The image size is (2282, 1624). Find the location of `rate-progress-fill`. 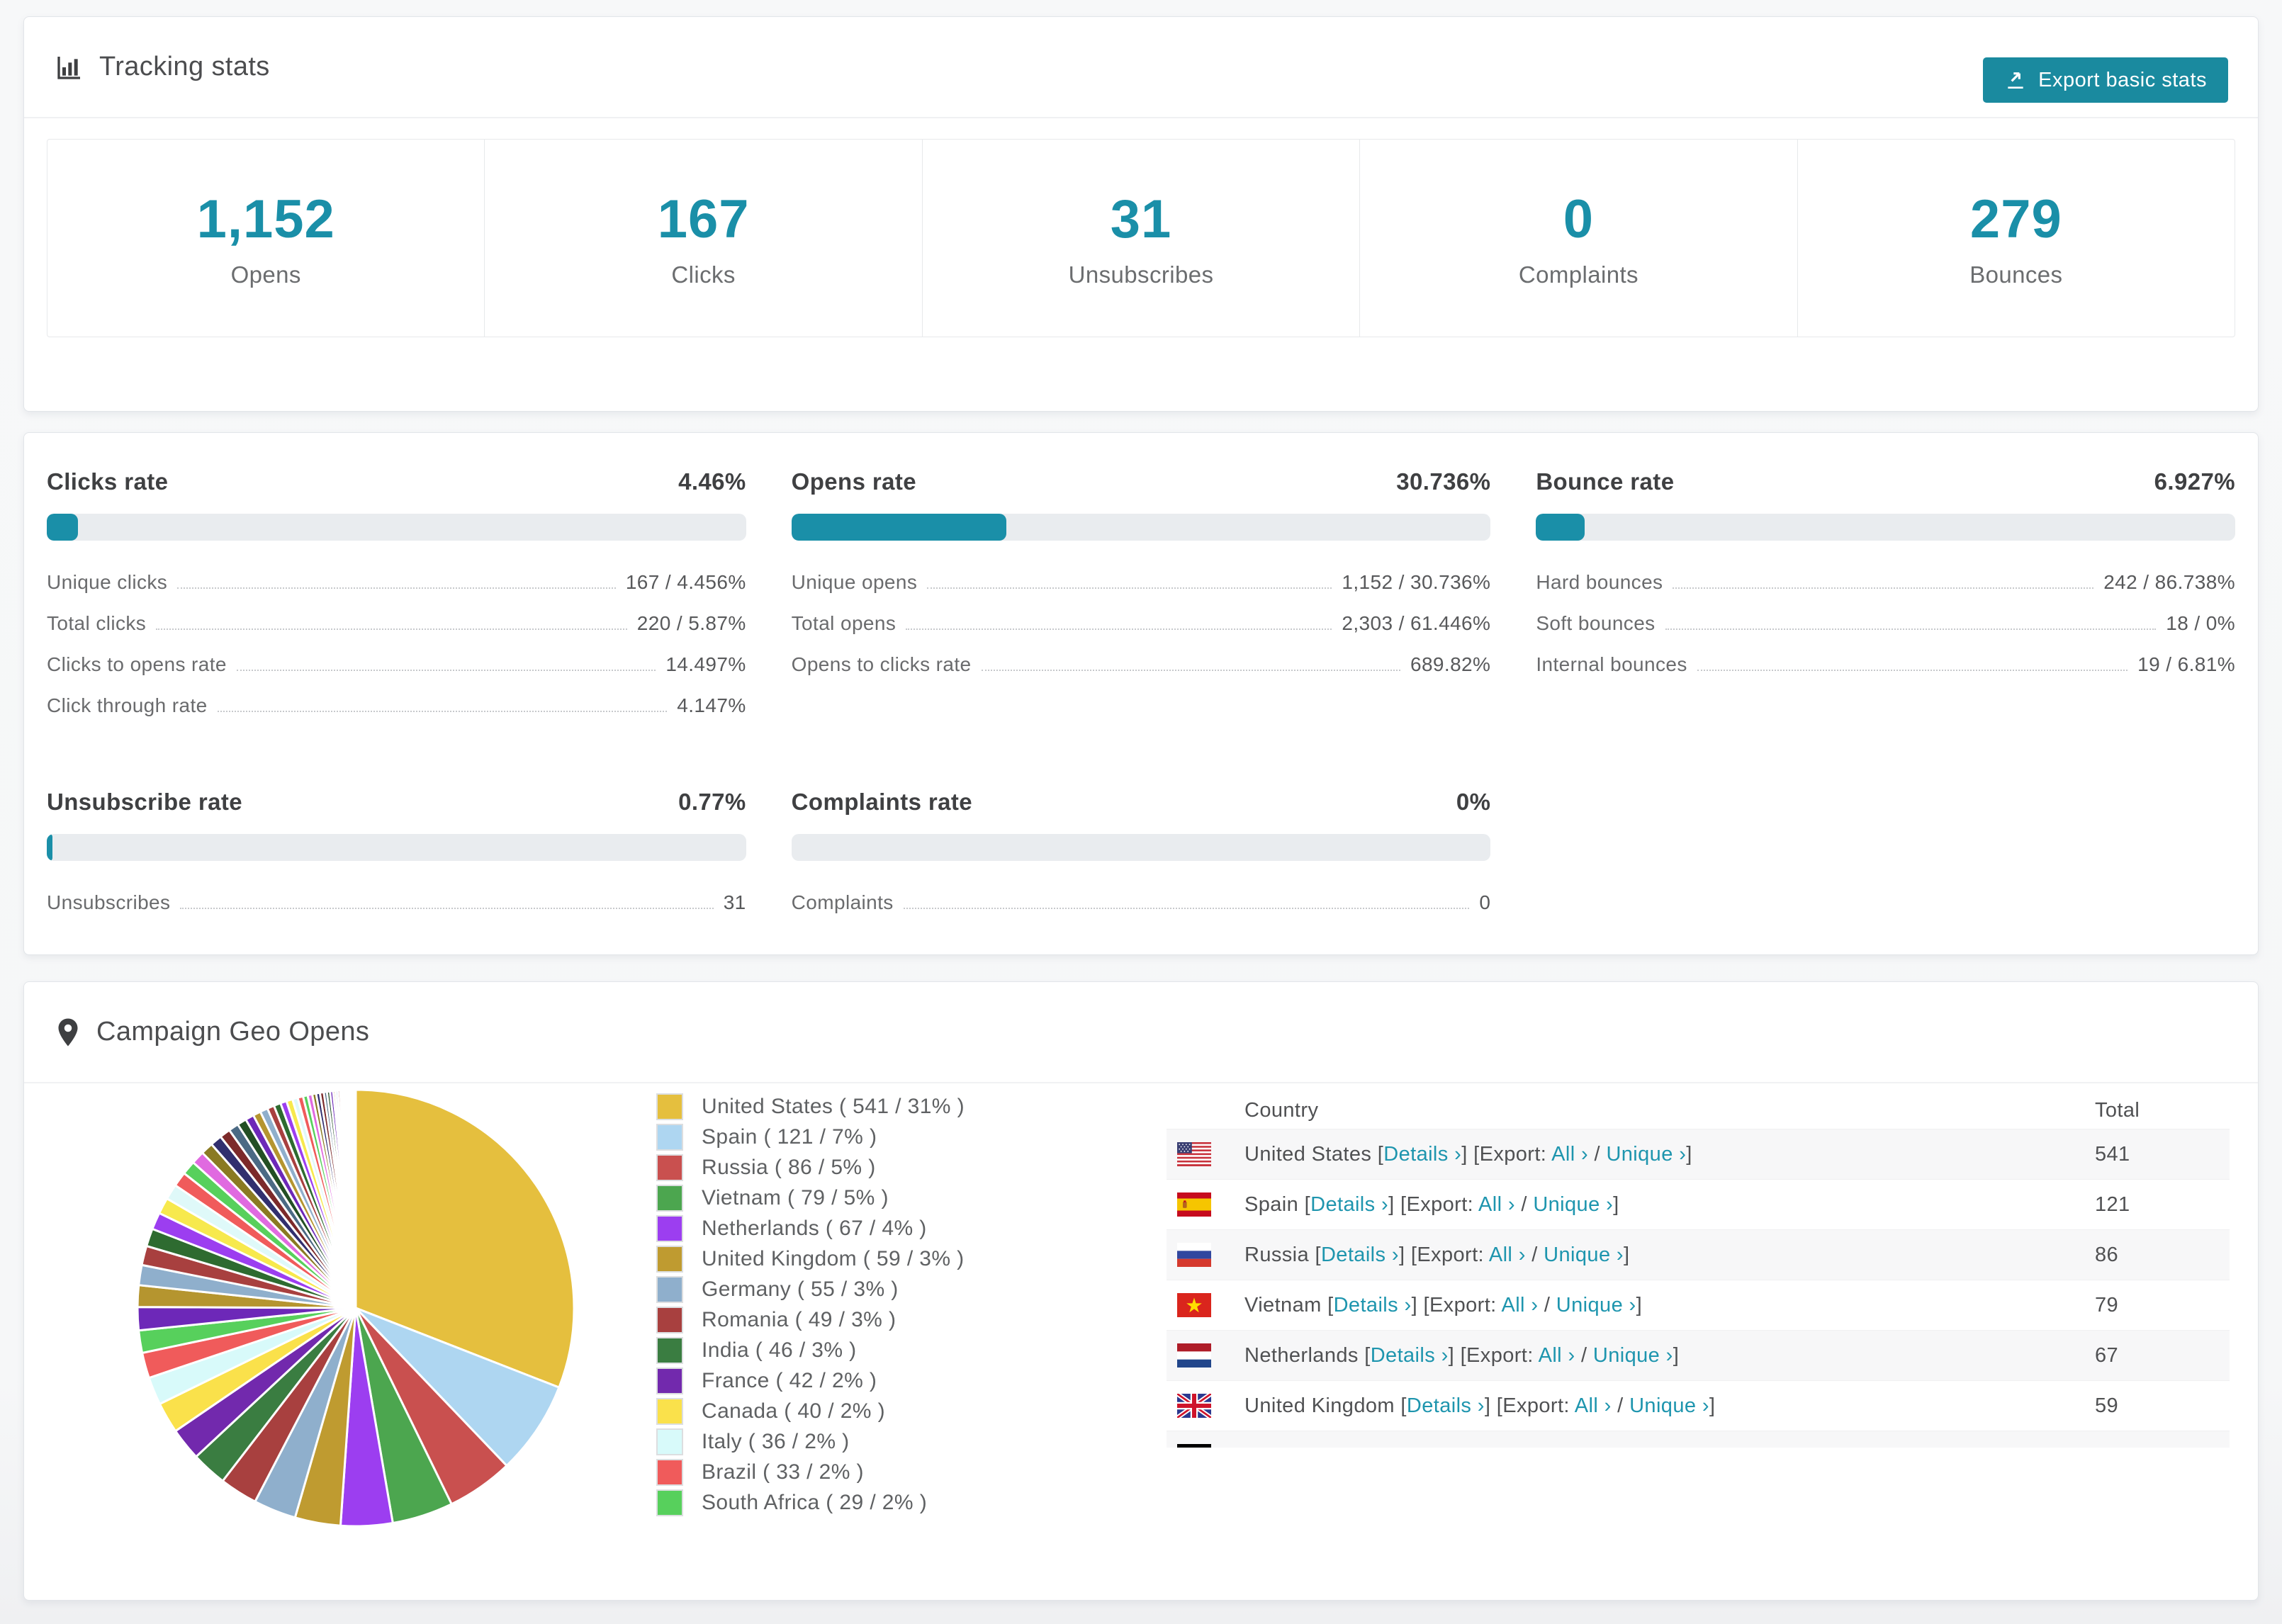

rate-progress-fill is located at coordinates (63, 527).